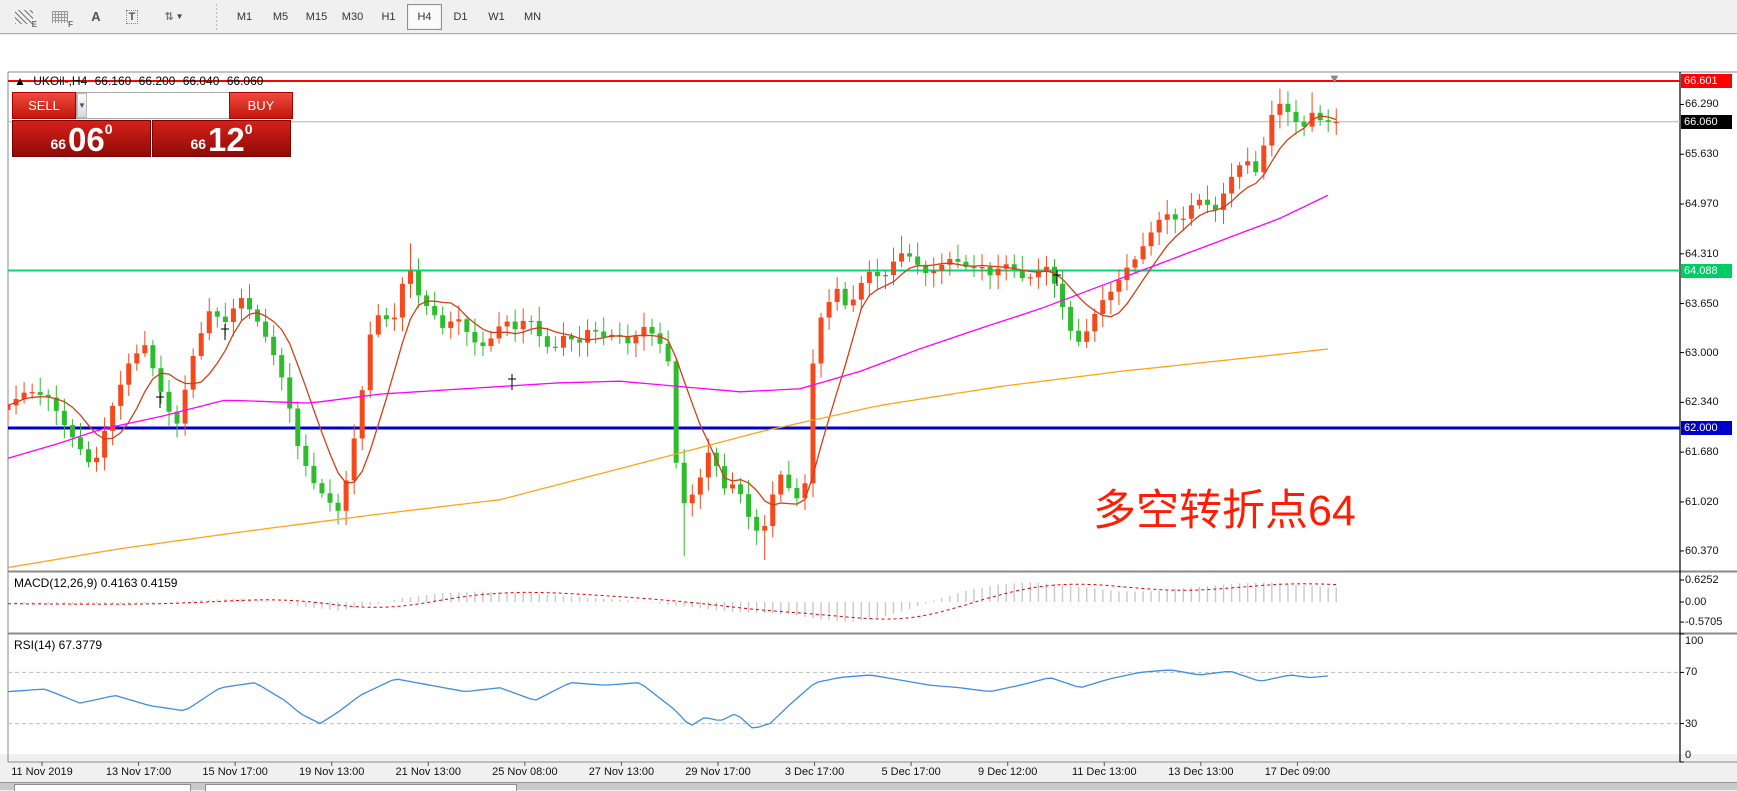  Describe the element at coordinates (44, 105) in the screenshot. I see `sell-button: SELL` at that location.